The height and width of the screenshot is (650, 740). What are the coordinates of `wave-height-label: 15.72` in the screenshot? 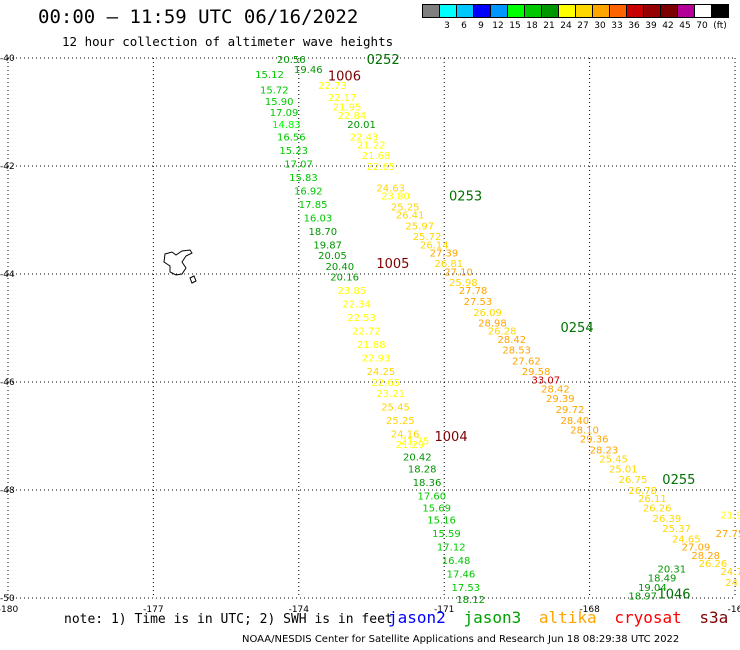 It's located at (274, 90).